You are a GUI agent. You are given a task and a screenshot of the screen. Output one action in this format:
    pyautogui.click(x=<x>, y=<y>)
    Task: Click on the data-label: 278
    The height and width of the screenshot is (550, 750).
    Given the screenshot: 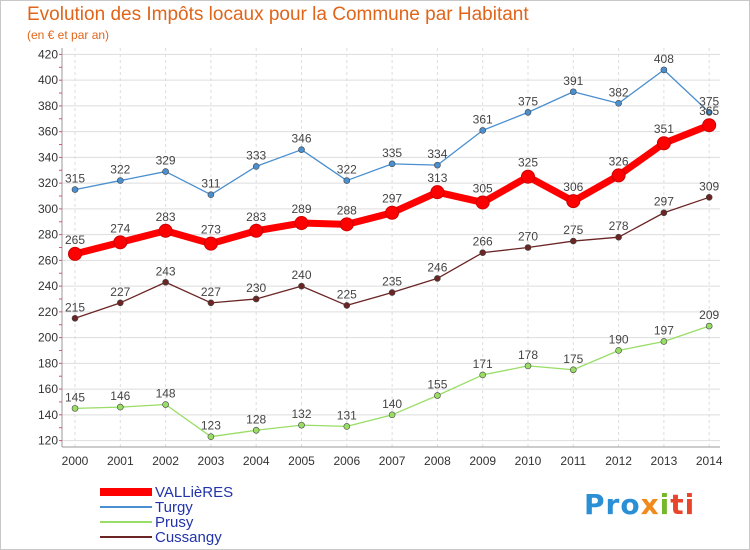 What is the action you would take?
    pyautogui.click(x=619, y=226)
    